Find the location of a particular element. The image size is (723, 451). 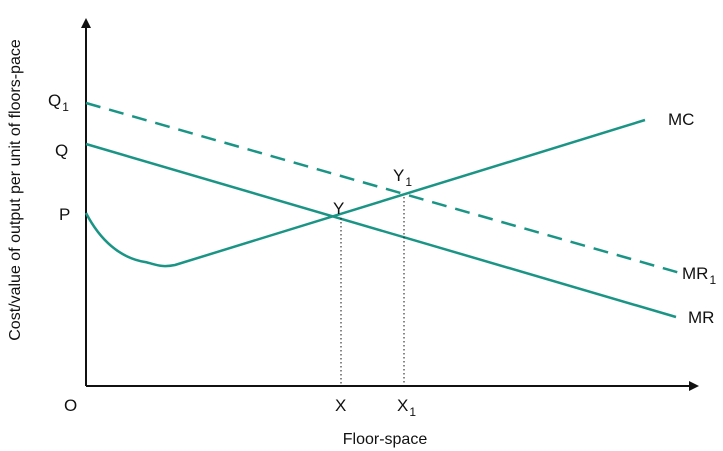

point-y-label: Y is located at coordinates (338, 208).